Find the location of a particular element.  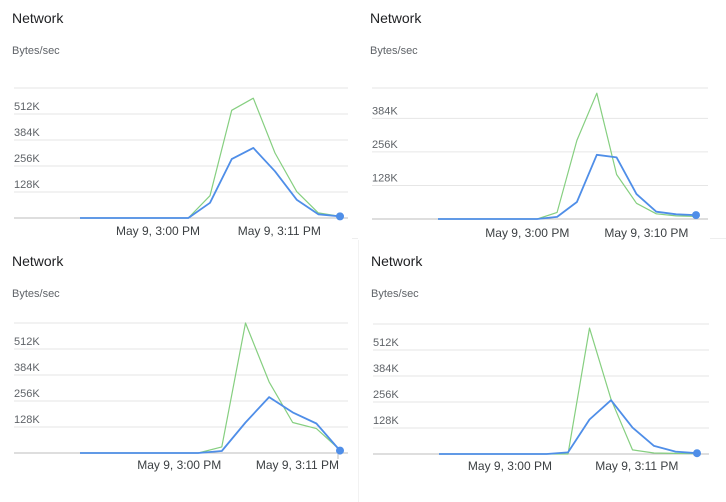

vertical-divider is located at coordinates (358, 251).